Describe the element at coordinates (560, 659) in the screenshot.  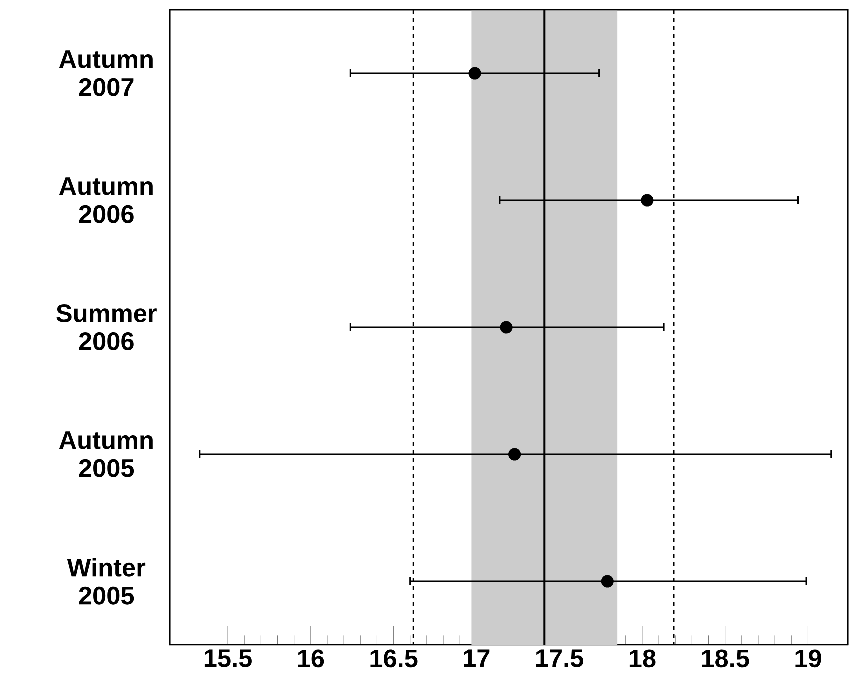
I see `x-tick-label: 17.5` at that location.